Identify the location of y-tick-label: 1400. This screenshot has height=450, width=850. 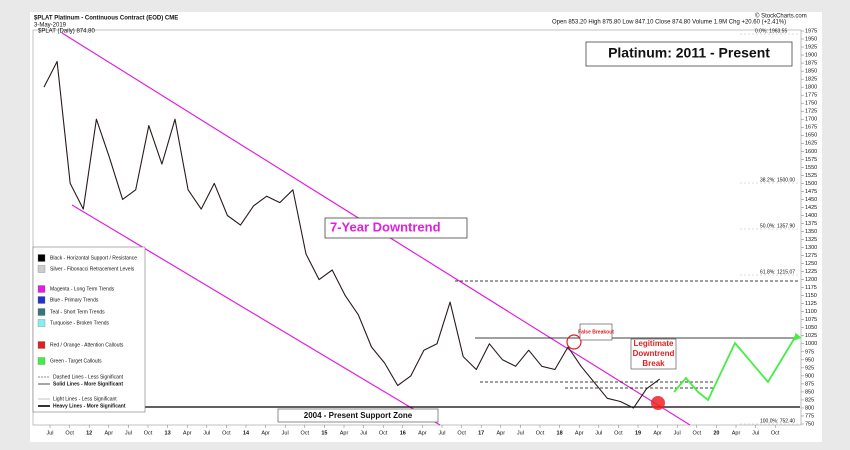
(811, 216).